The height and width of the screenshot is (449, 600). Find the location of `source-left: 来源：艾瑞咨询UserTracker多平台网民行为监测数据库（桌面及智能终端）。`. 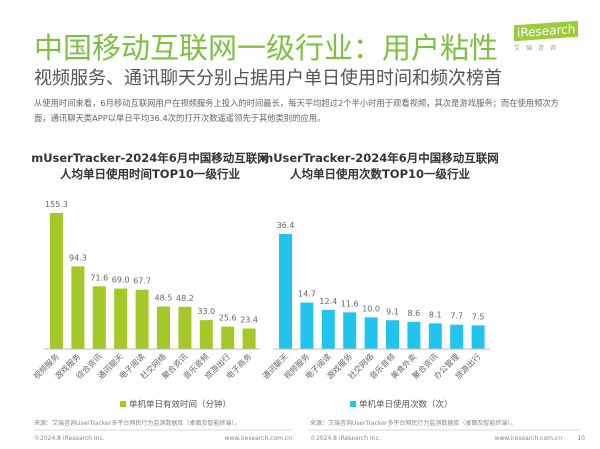

source-left: 来源：艾瑞咨询UserTracker多平台网民行为监测数据库（桌面及智能终端）。 is located at coordinates (137, 423).